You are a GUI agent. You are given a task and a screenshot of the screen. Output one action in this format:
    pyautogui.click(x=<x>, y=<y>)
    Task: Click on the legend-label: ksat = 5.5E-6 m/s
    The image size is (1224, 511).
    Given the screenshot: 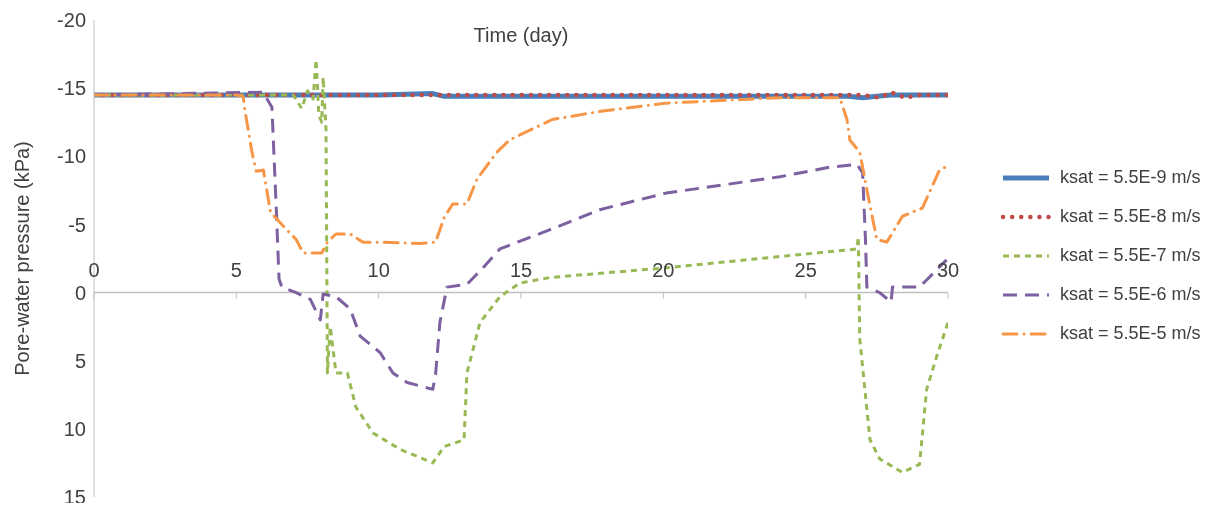 What is the action you would take?
    pyautogui.click(x=1130, y=294)
    